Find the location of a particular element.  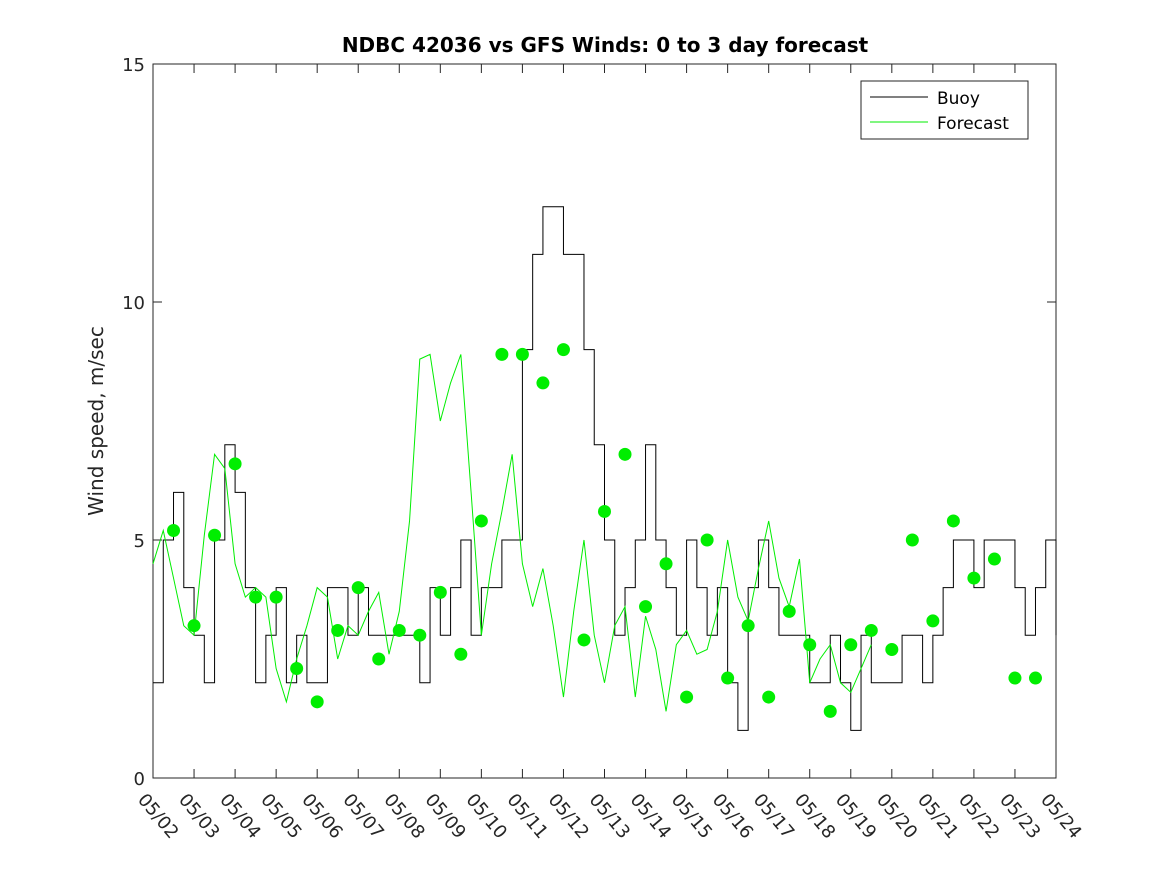

x-tick-label: 05/23 is located at coordinates (1019, 816).